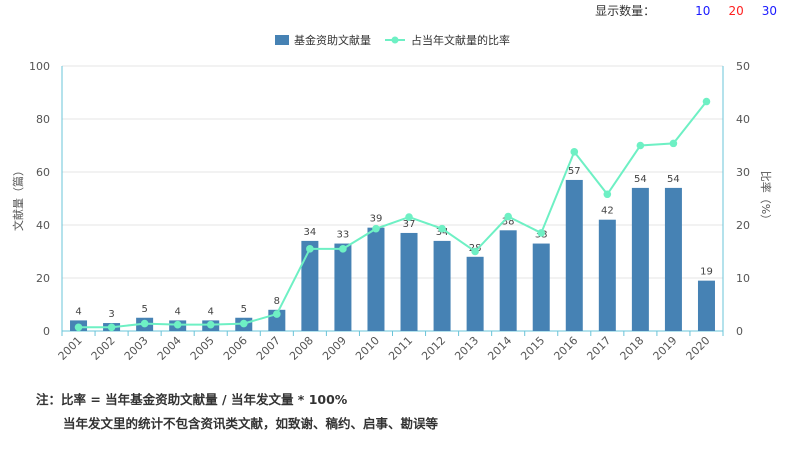 This screenshot has height=468, width=785. What do you see at coordinates (46, 331) in the screenshot?
I see `y-tick-label: 0` at bounding box center [46, 331].